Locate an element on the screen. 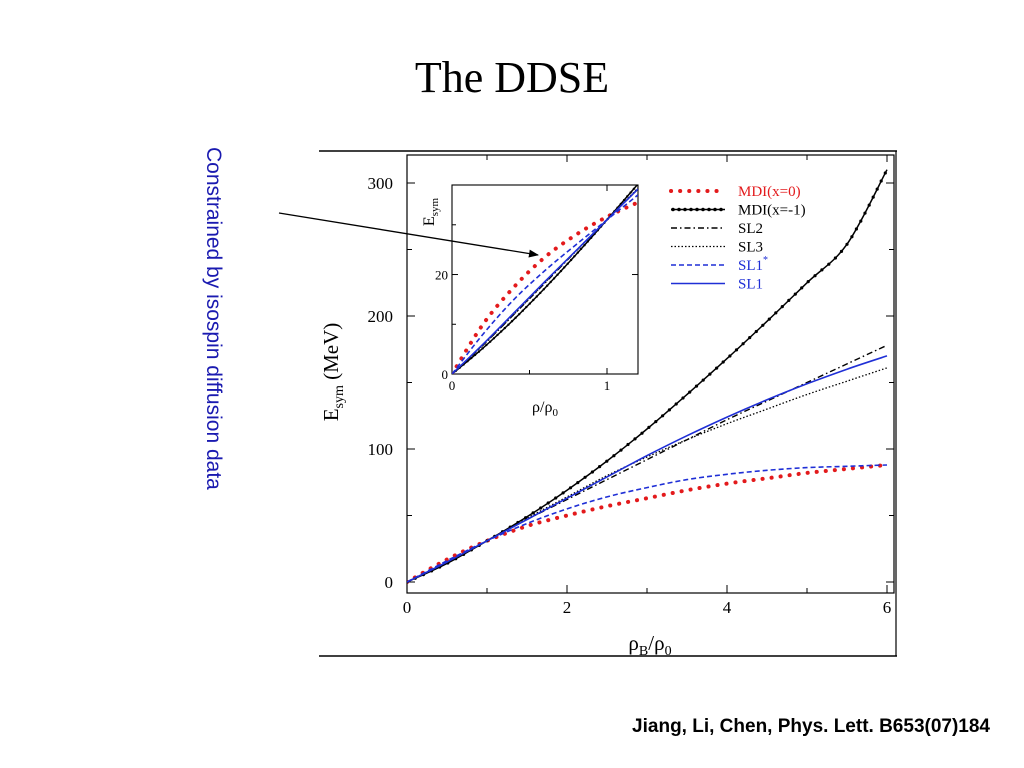  y-tick-label: 200 is located at coordinates (381, 316).